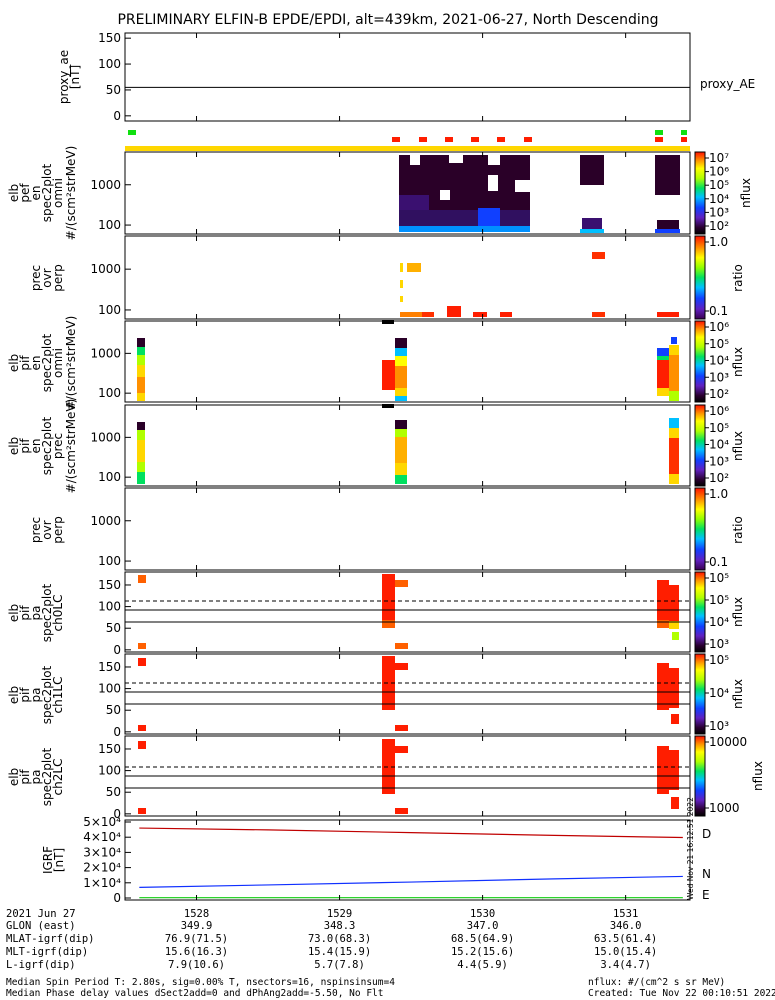 Image resolution: width=775 pixels, height=1000 pixels. Describe the element at coordinates (58, 613) in the screenshot. I see `svg-text: ch0LC` at that location.